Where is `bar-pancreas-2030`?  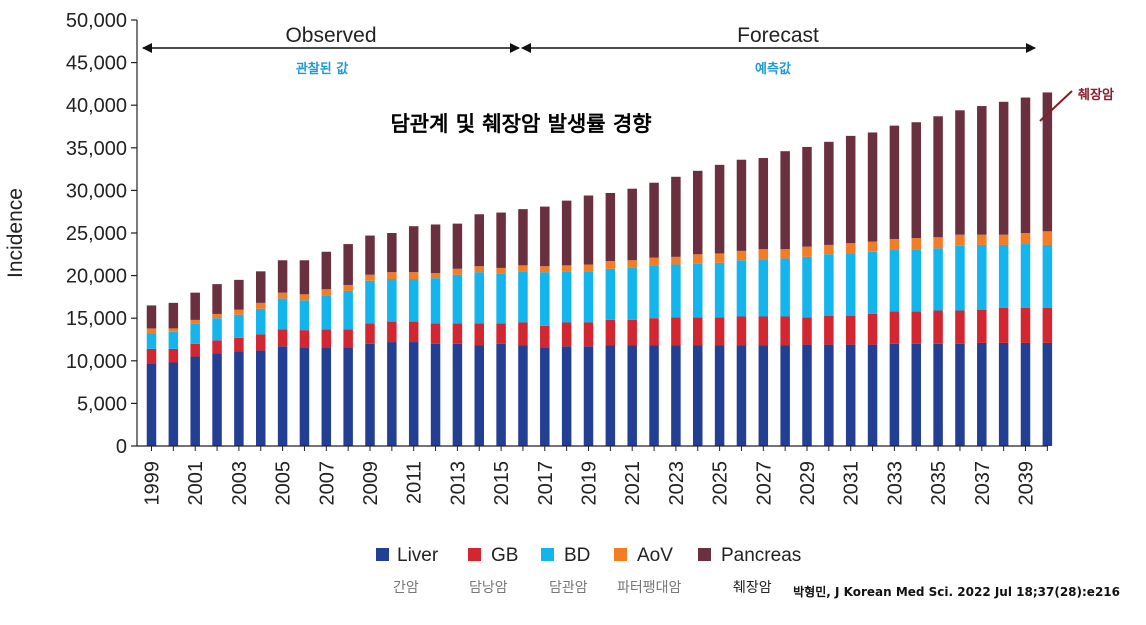 bar-pancreas-2030 is located at coordinates (829, 193).